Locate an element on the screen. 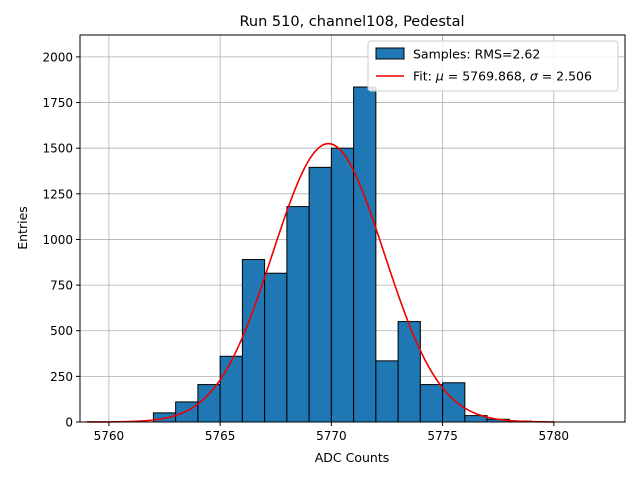  y-tick-label: 750 is located at coordinates (61, 286).